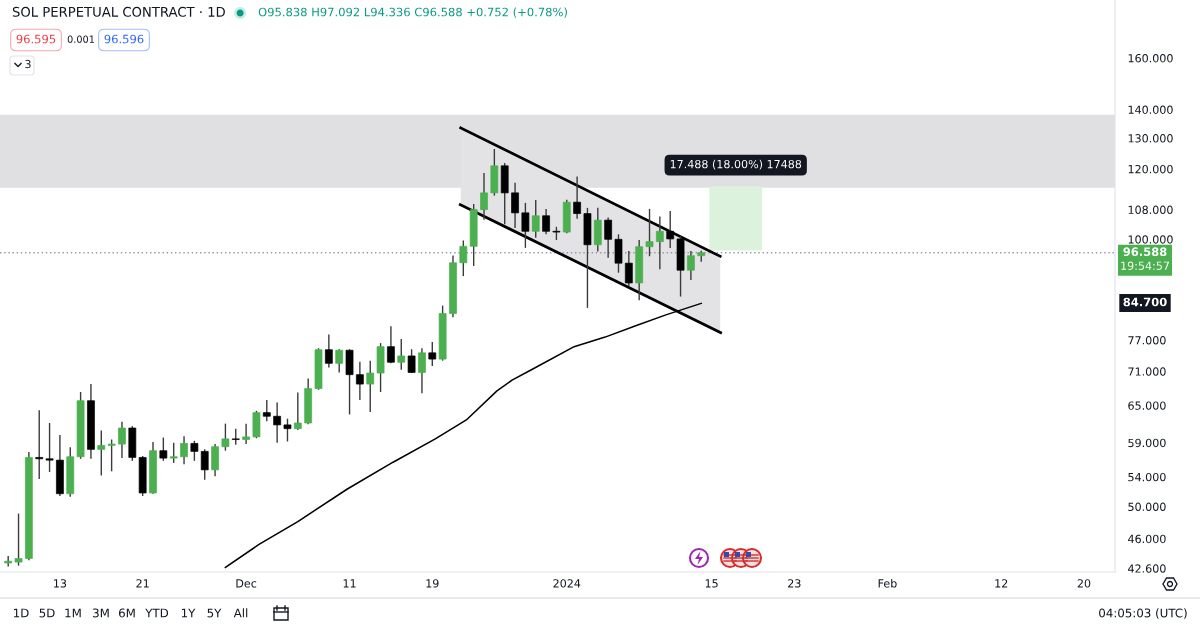 The width and height of the screenshot is (1200, 637). I want to click on text: O95.838 H97.092 L94.336 C96.588 +0.752 (+0.78%), so click(412, 12).